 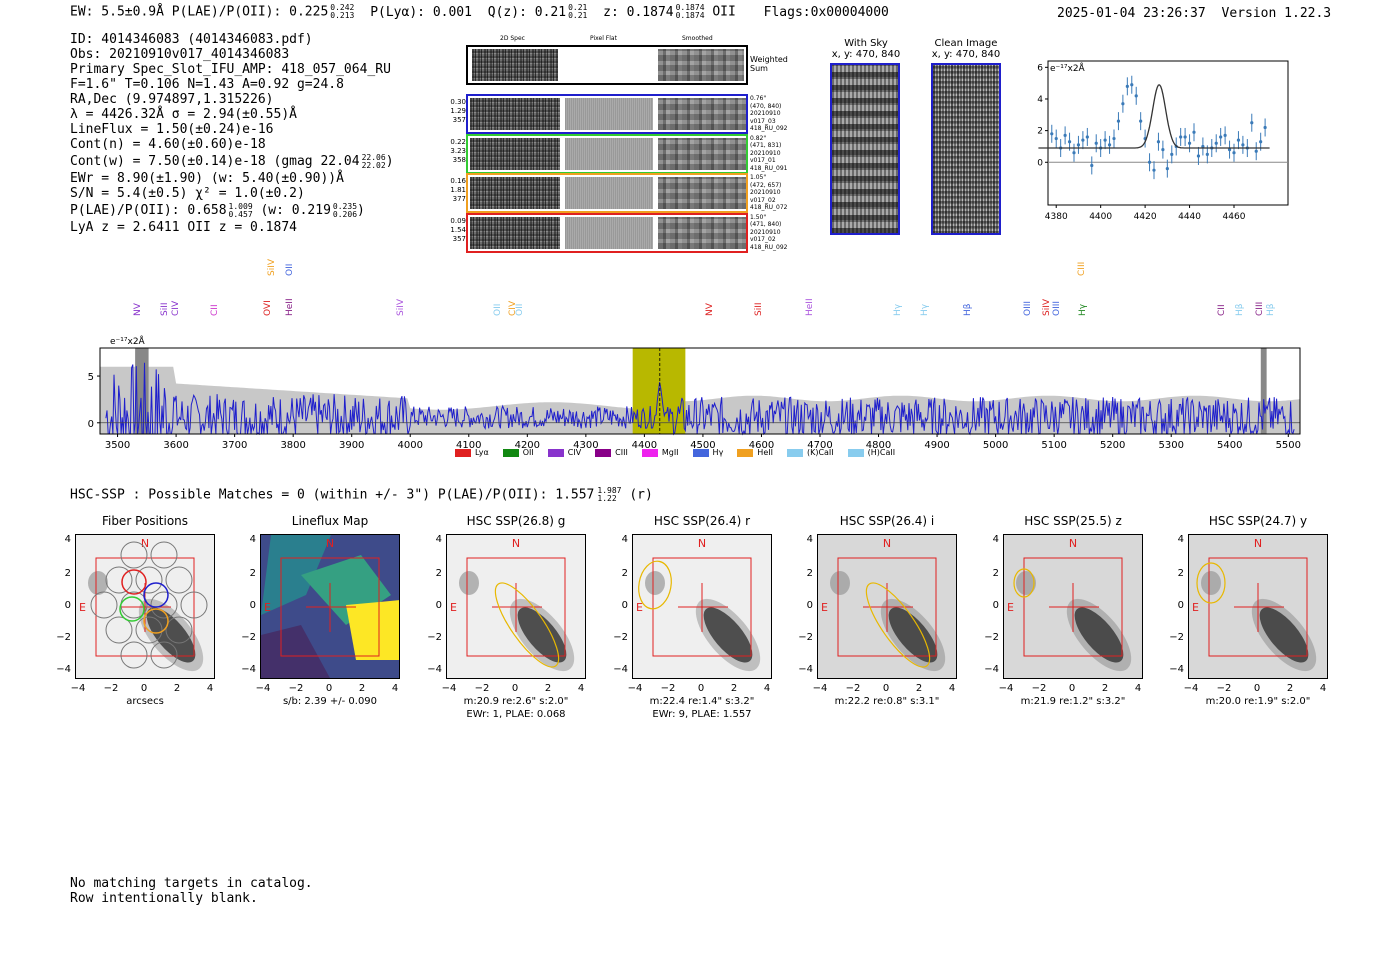 I want to click on fiber-circle-red, so click(x=134, y=582).